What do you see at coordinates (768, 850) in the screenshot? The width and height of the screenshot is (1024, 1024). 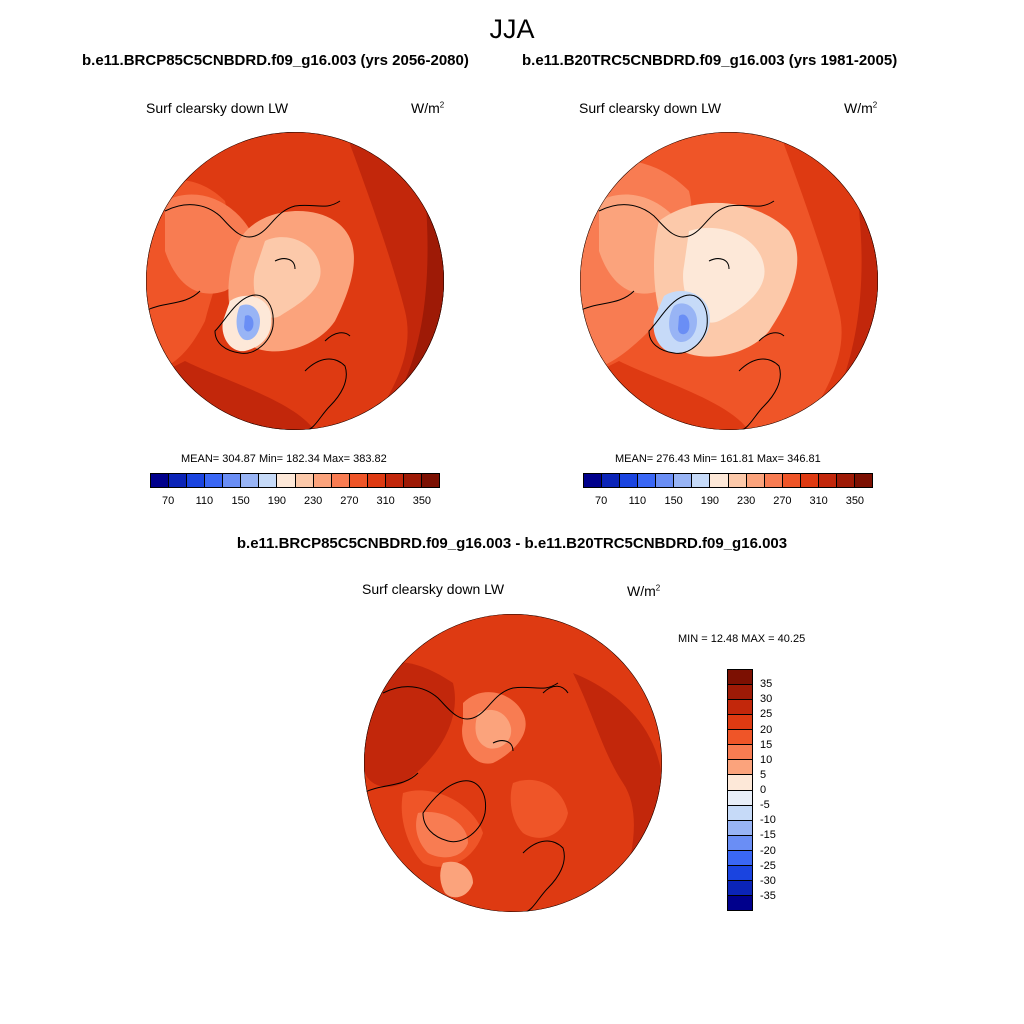 I see `colorbar-tick-label: -20` at bounding box center [768, 850].